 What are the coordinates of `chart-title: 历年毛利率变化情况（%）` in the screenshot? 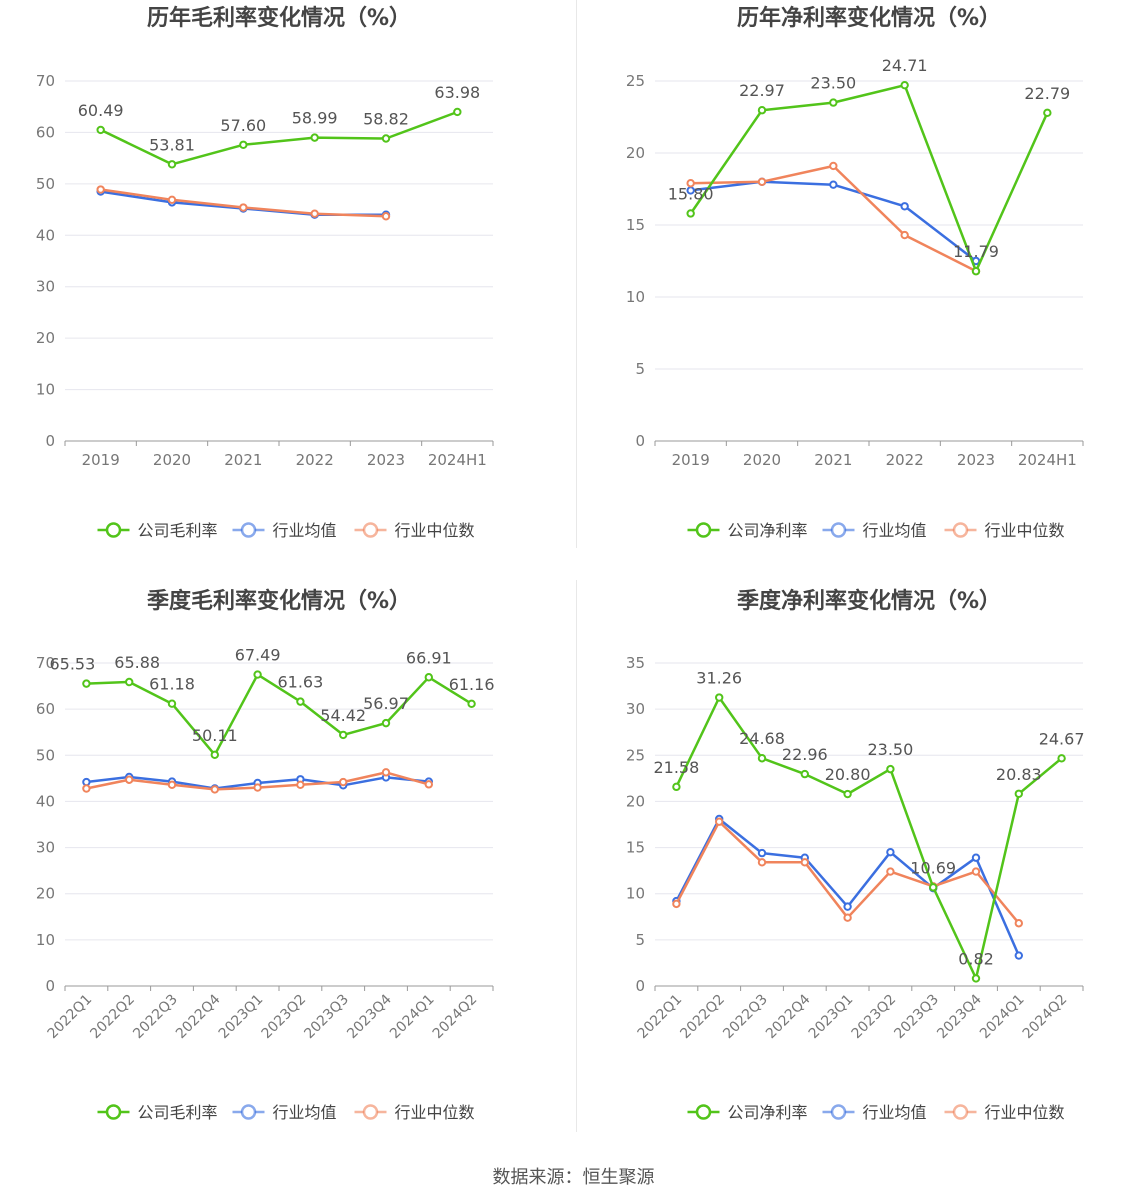 It's located at (279, 18).